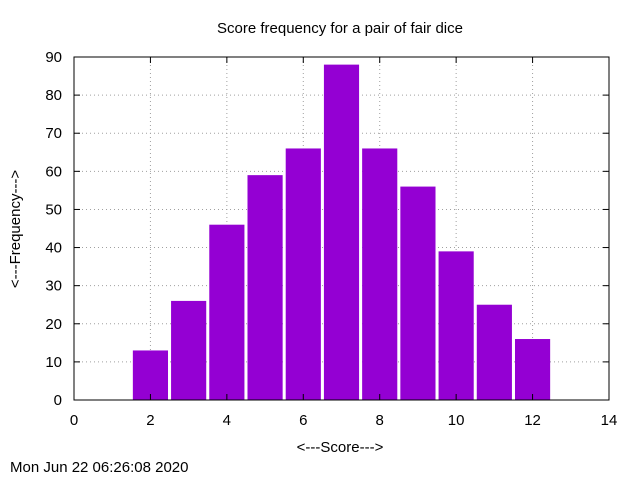 The width and height of the screenshot is (640, 485). Describe the element at coordinates (303, 420) in the screenshot. I see `x-tick-label: 6` at that location.